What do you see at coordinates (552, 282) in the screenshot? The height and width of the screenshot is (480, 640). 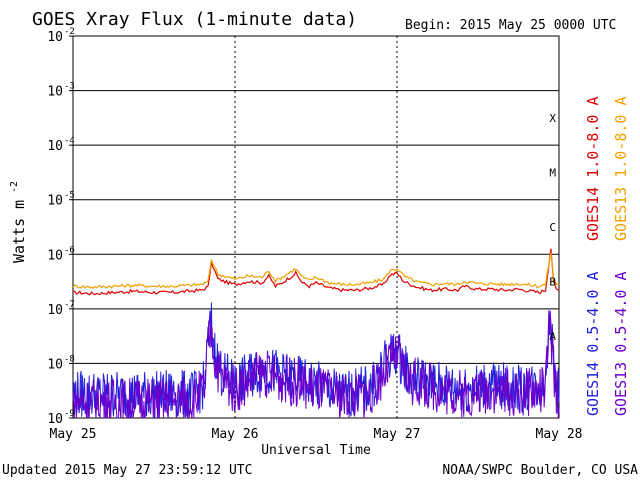 I see `flare-class-label: B` at bounding box center [552, 282].